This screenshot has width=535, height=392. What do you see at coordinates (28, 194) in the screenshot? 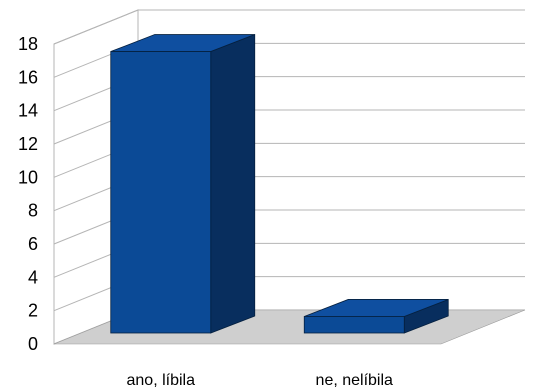
I see `y-axis-ticks: 0 2 4 6 8 10 12 14 16 18` at bounding box center [28, 194].